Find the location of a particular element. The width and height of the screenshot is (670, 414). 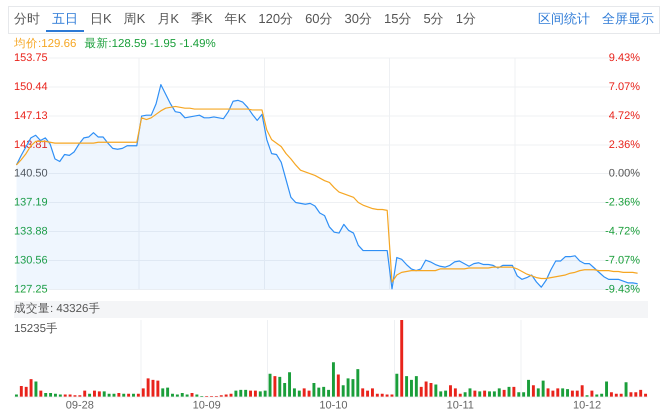

text: 120分 is located at coordinates (275, 19).